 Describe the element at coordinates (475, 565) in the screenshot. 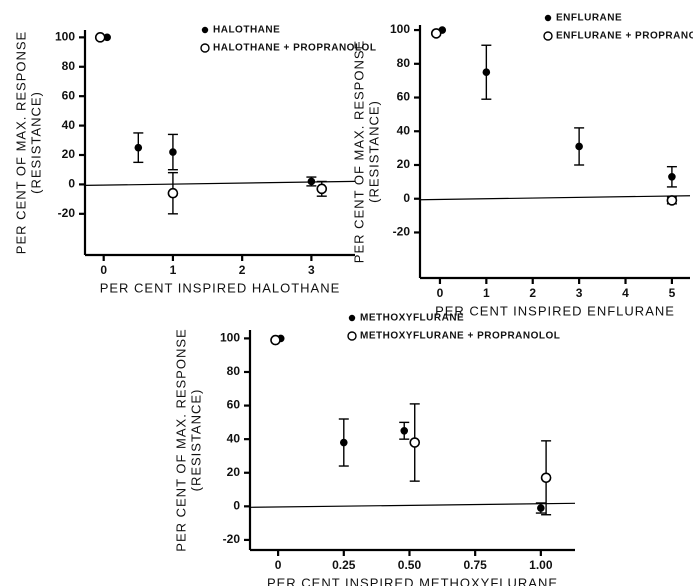

I see `x-tick-label: 0.75` at that location.